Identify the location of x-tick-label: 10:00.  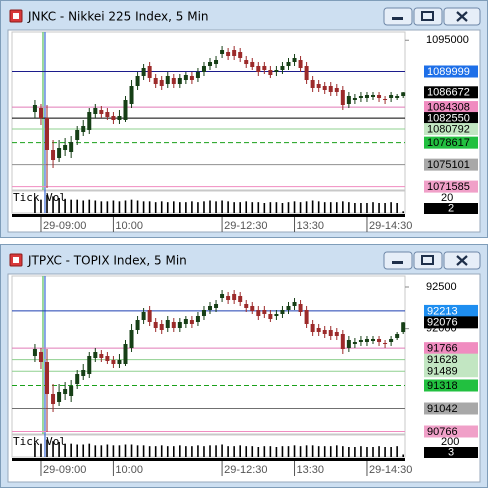
(129, 226).